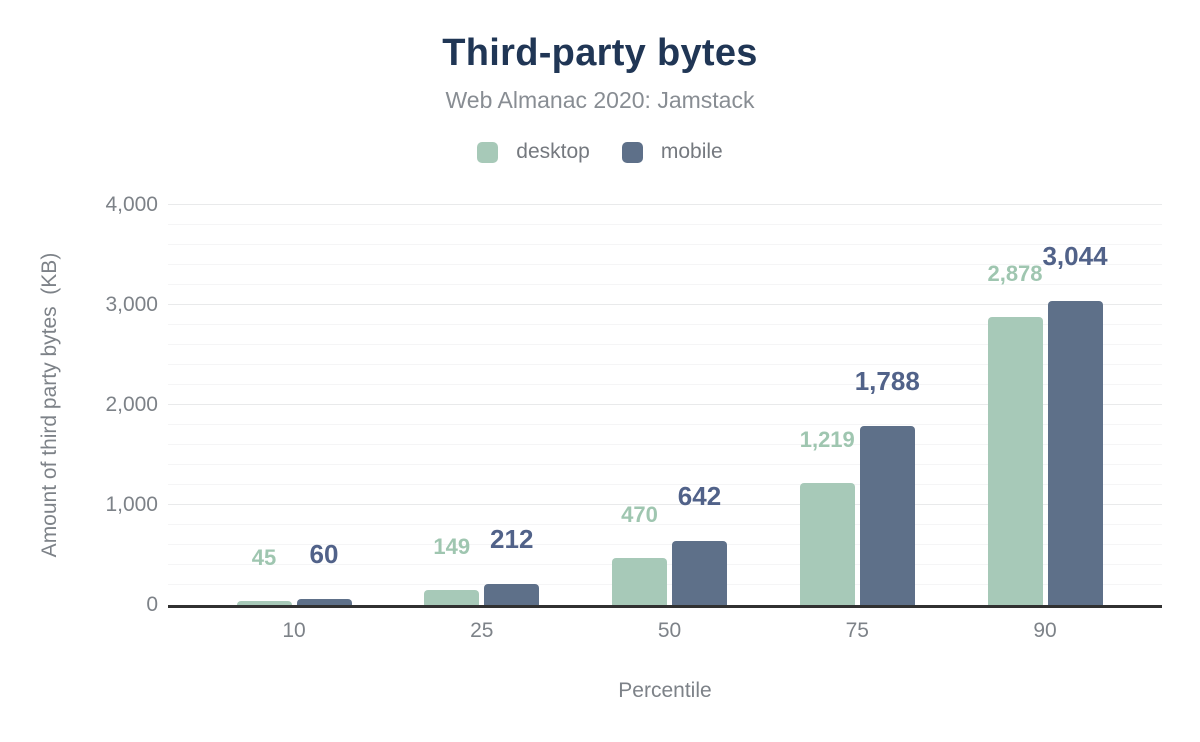  Describe the element at coordinates (699, 495) in the screenshot. I see `value-label-mobile-p50: 642` at that location.